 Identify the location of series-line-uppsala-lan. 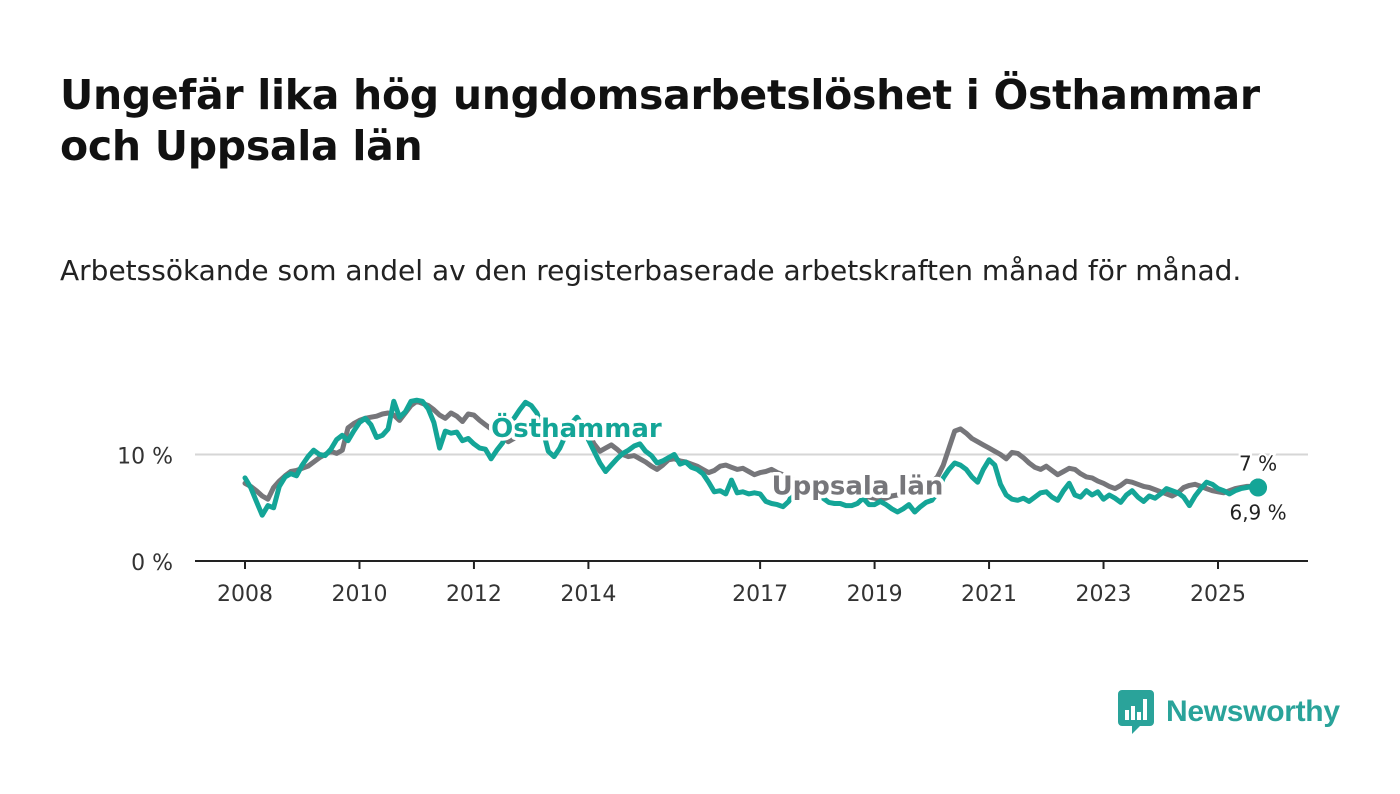
(751, 450).